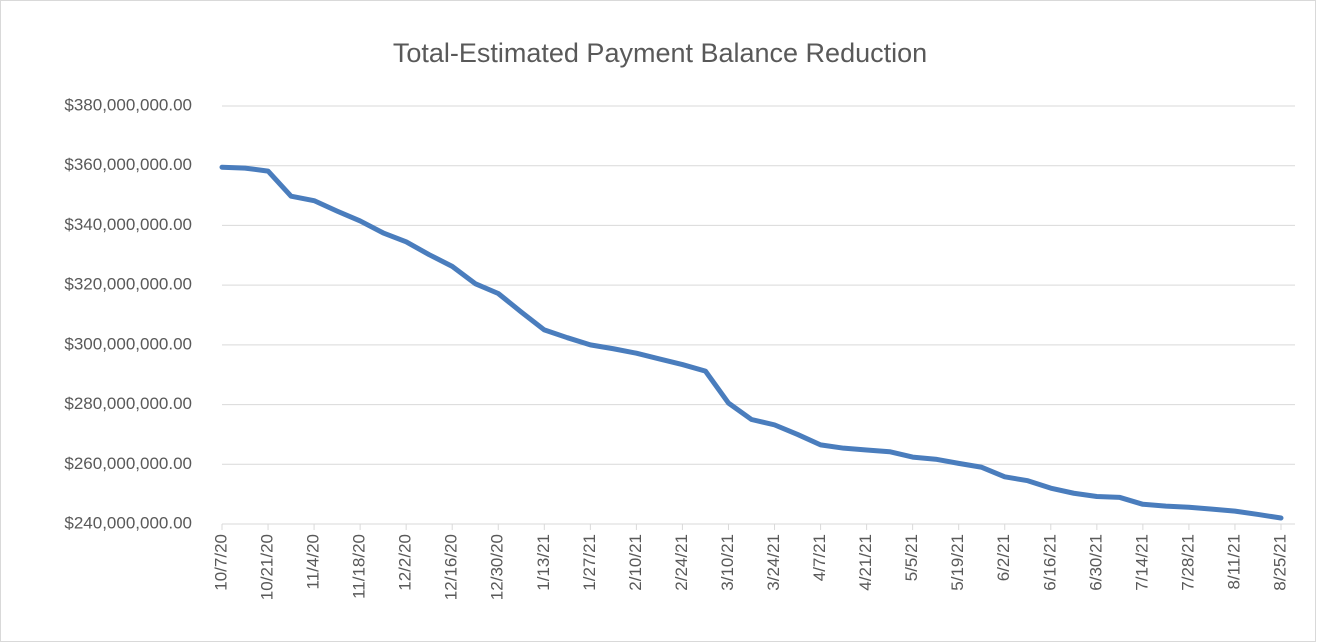  What do you see at coordinates (128, 164) in the screenshot?
I see `y-tick-label: $360,000,000.00` at bounding box center [128, 164].